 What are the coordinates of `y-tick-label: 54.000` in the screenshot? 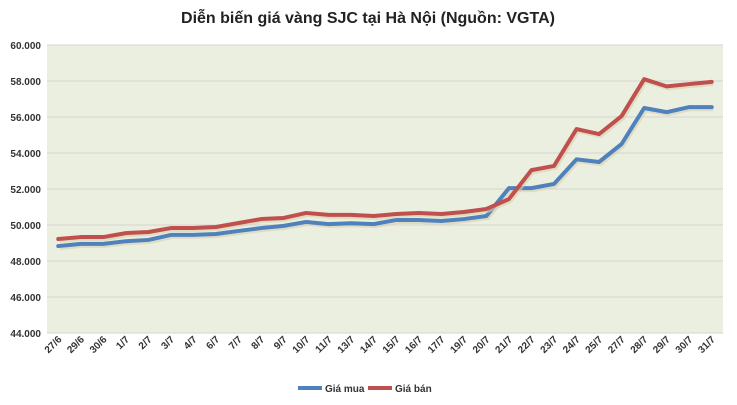 It's located at (25, 154).